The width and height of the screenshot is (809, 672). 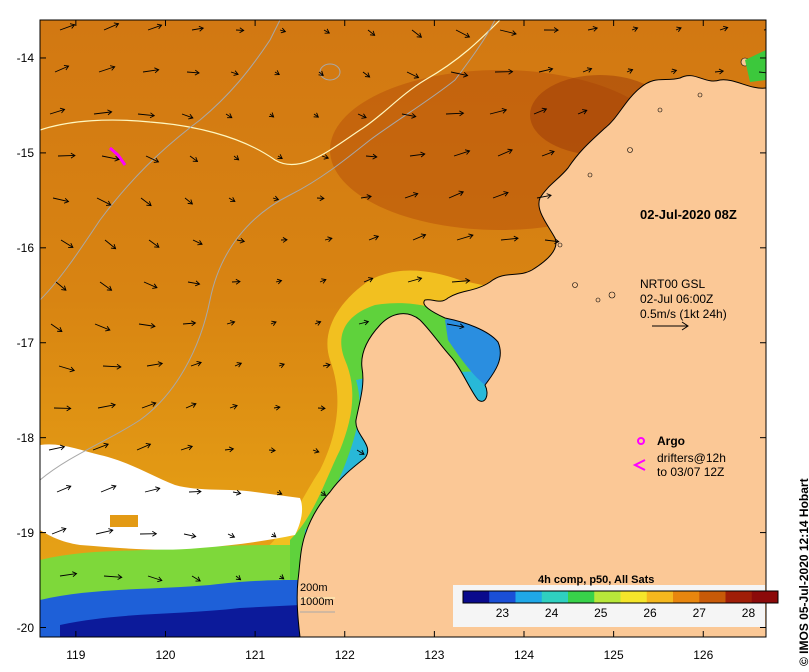 I want to click on seamount-contour, so click(x=330, y=72).